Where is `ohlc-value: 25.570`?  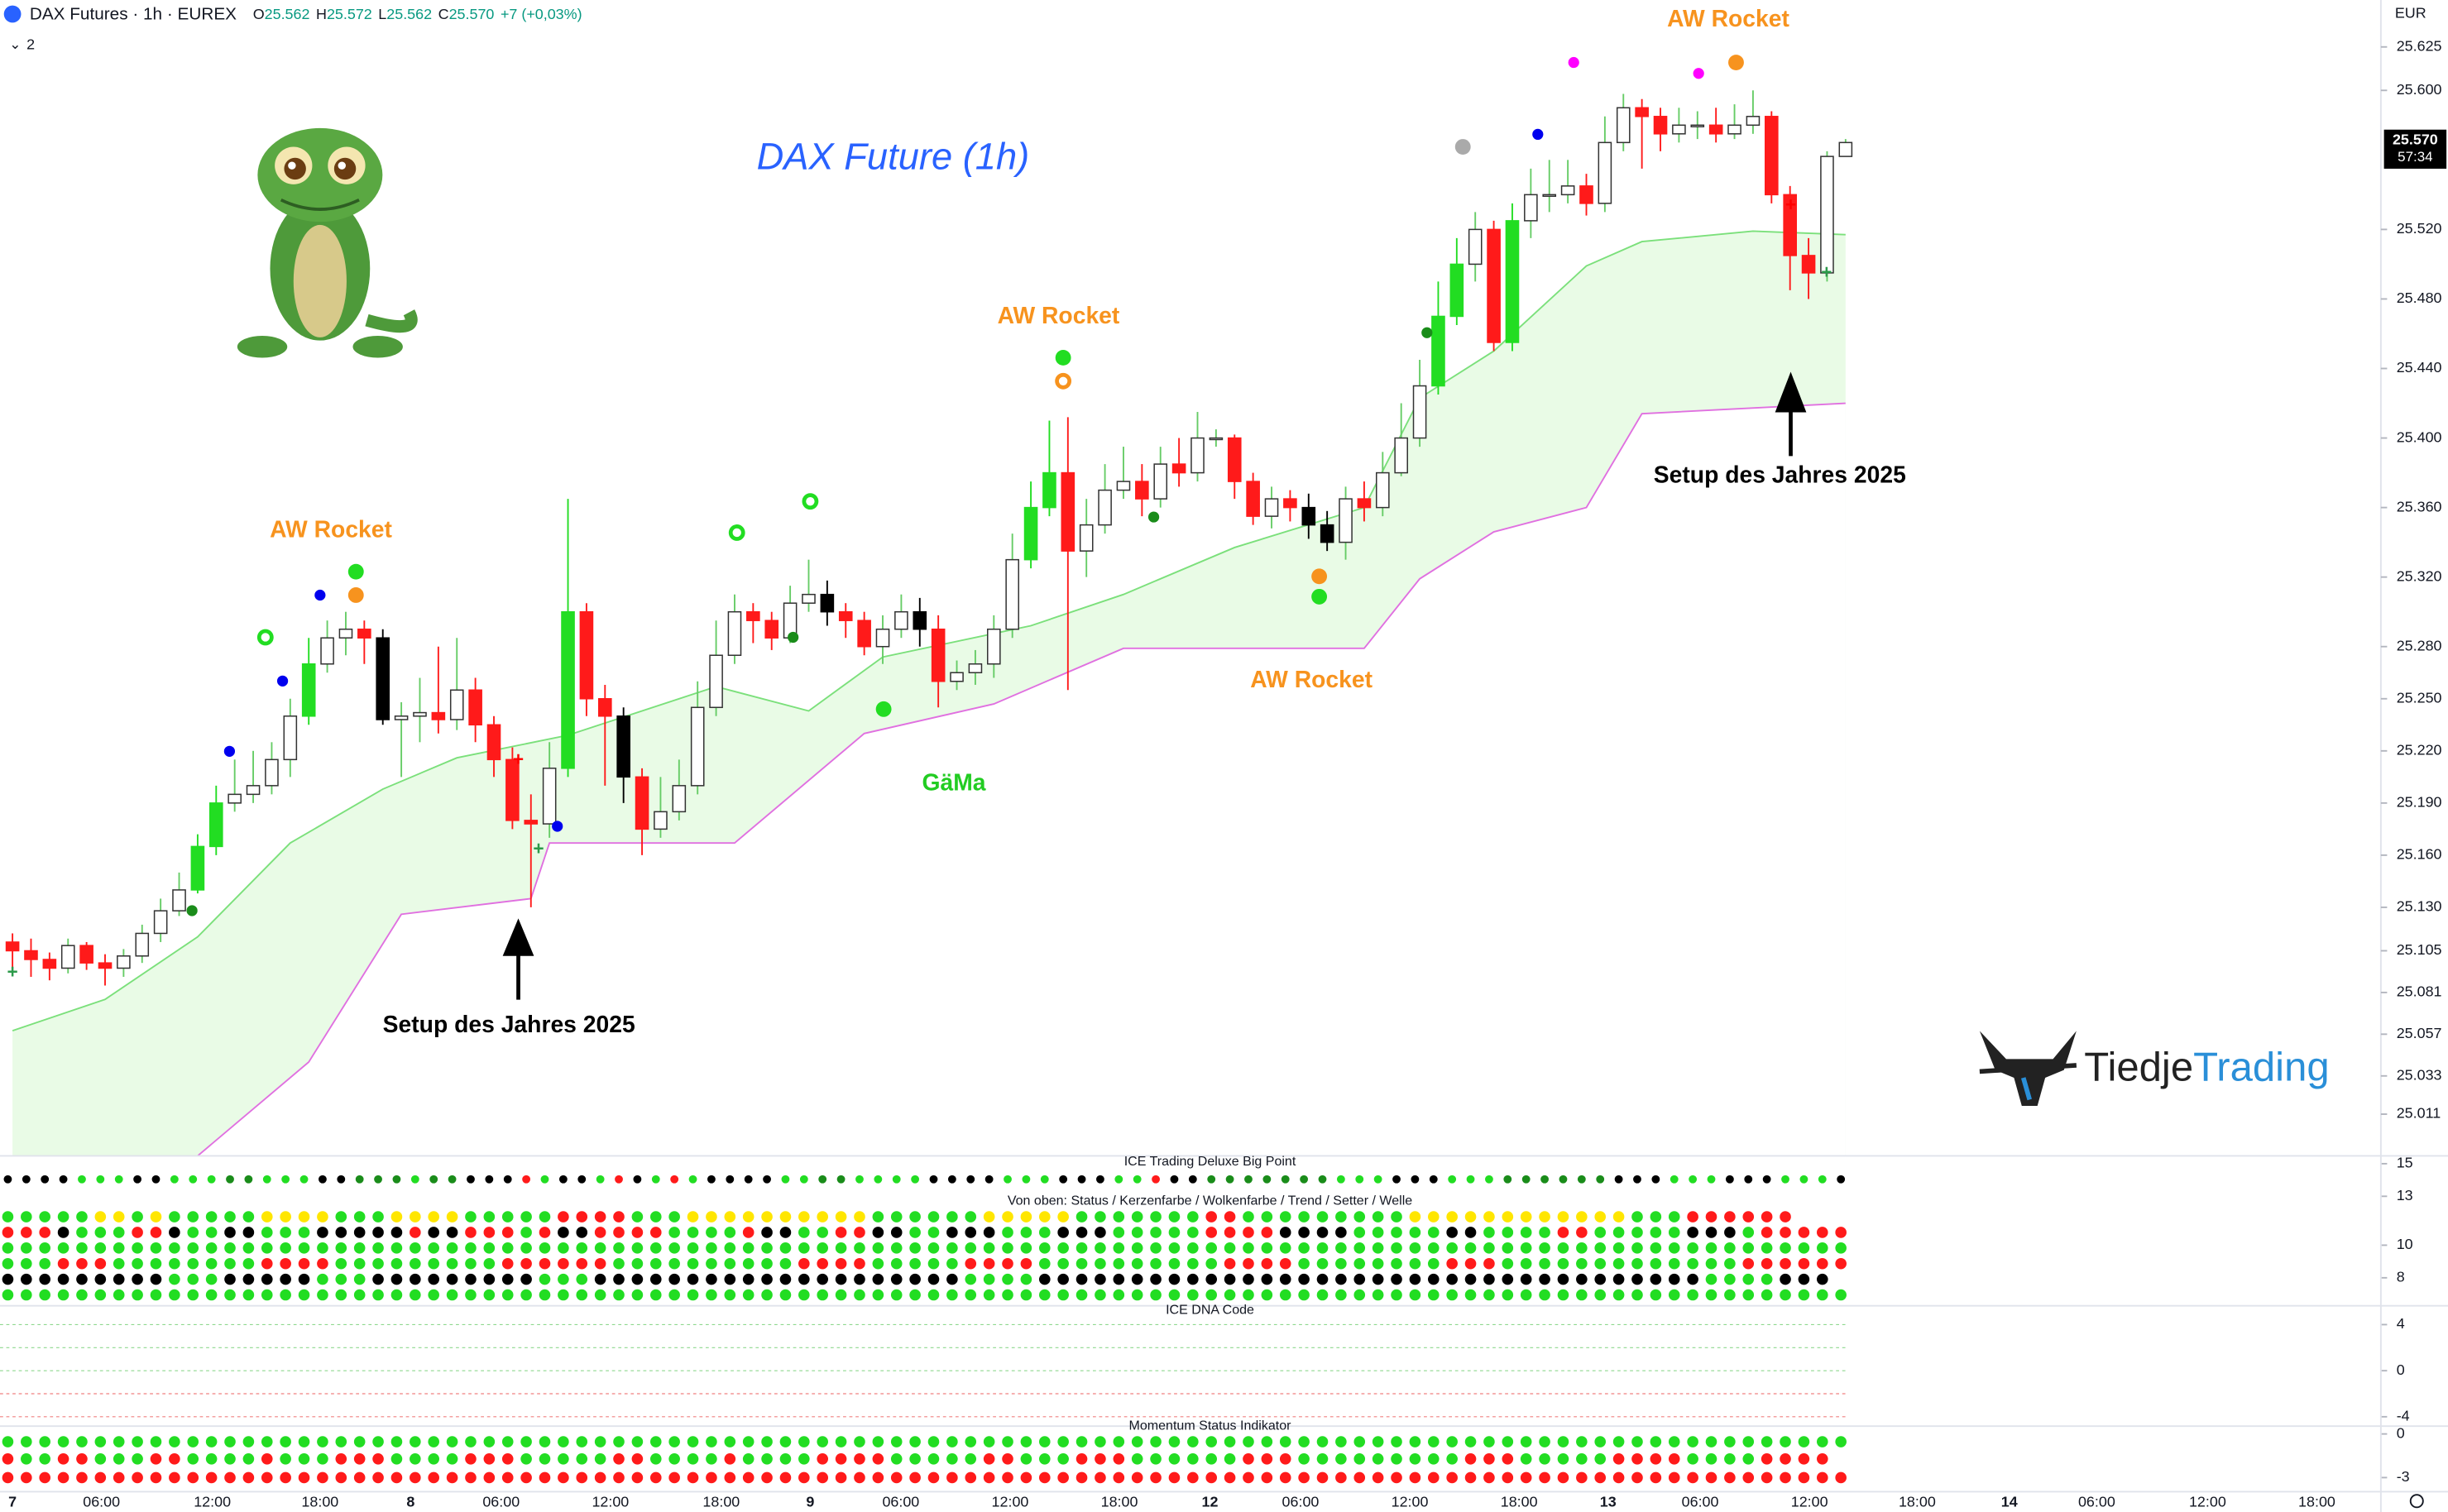 ohlc-value: 25.570 is located at coordinates (472, 14).